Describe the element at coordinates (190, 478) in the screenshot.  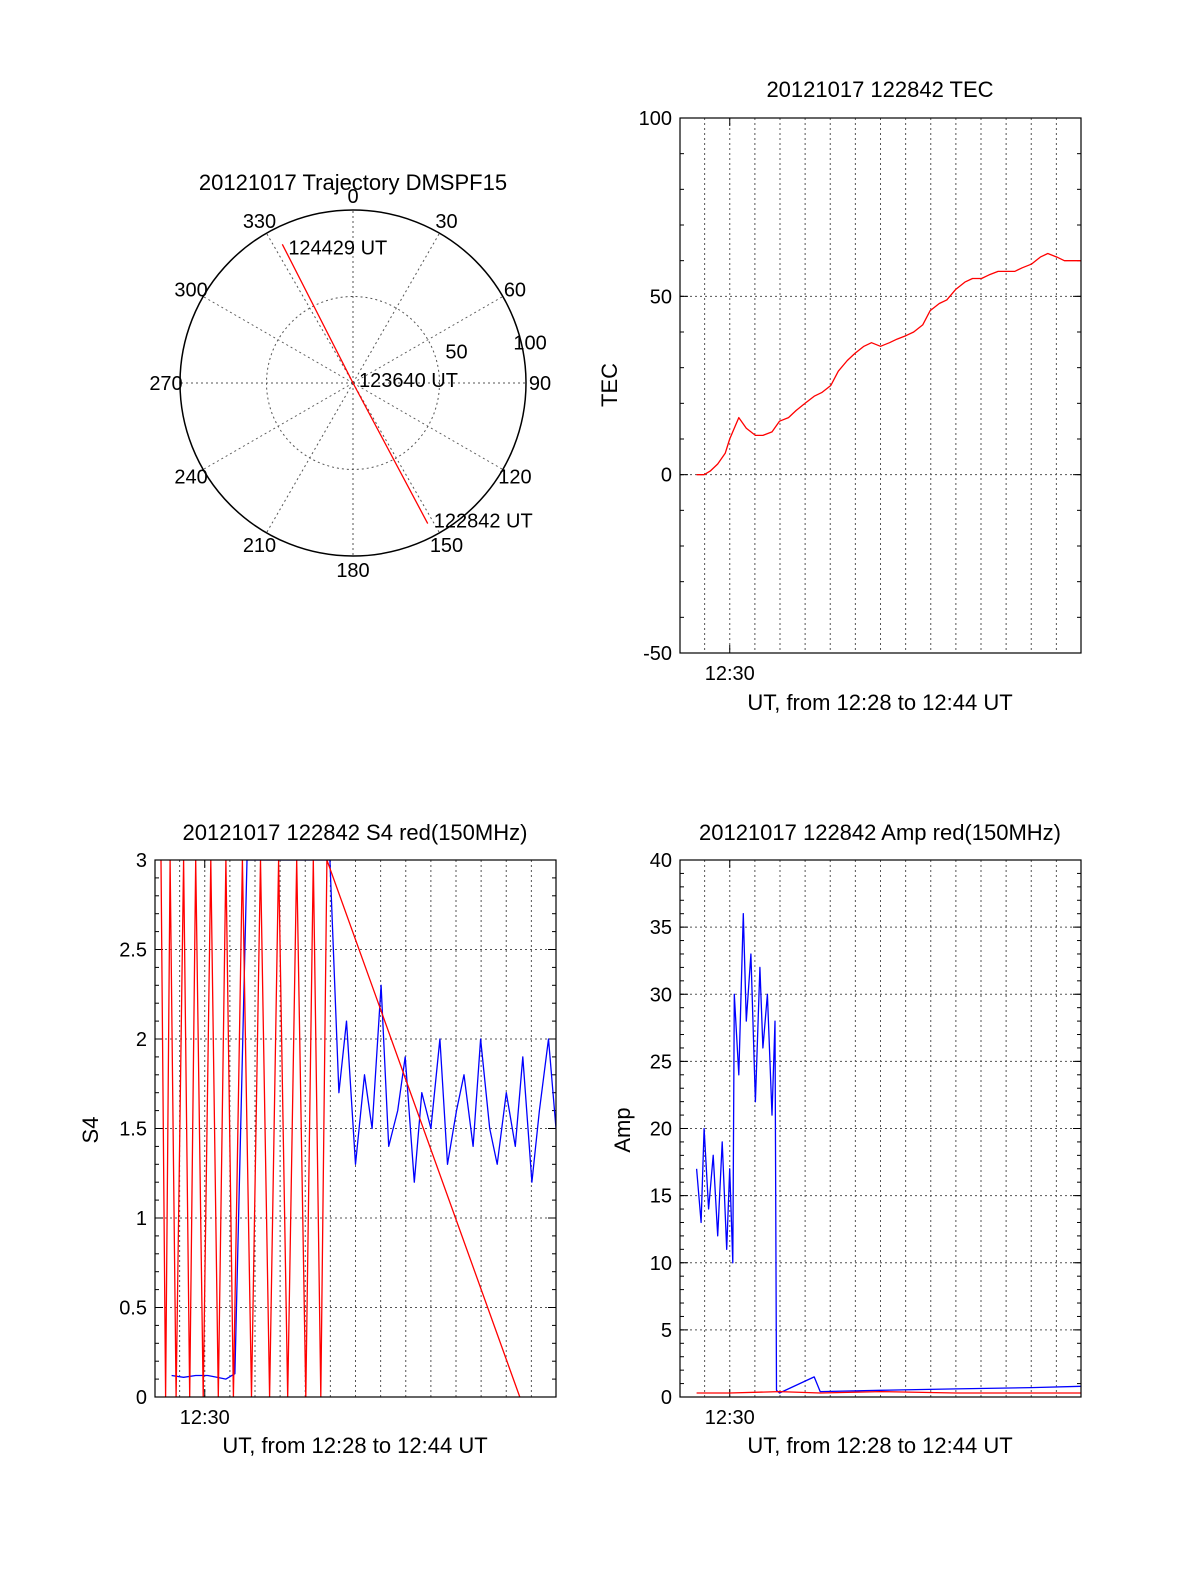
I see `polar-angle-tick-label: 240` at that location.